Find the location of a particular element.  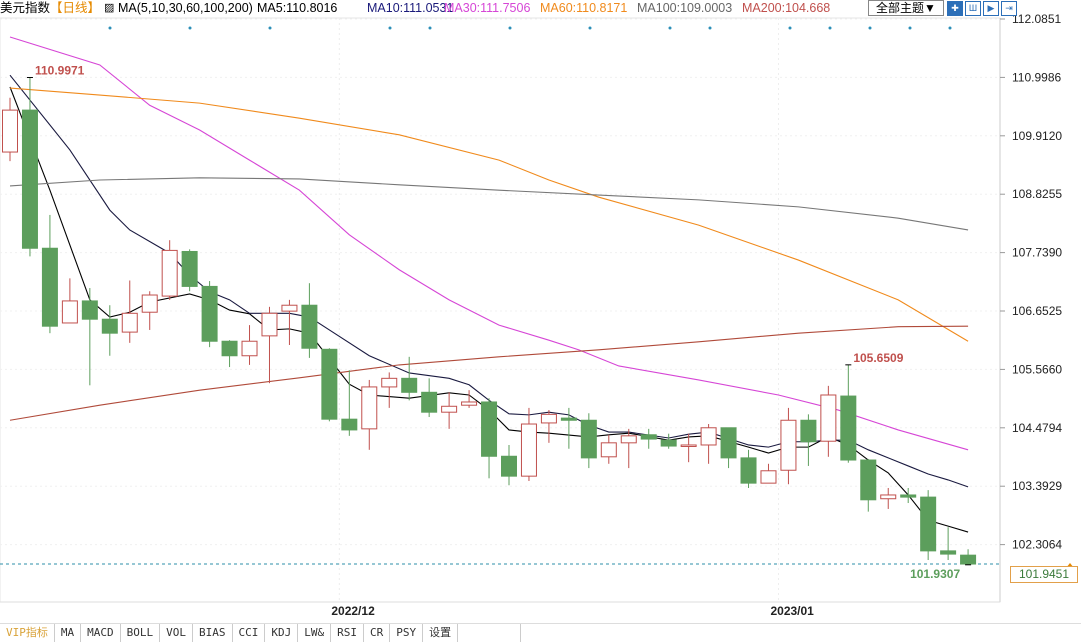

indicator-tab: MA is located at coordinates (68, 633).